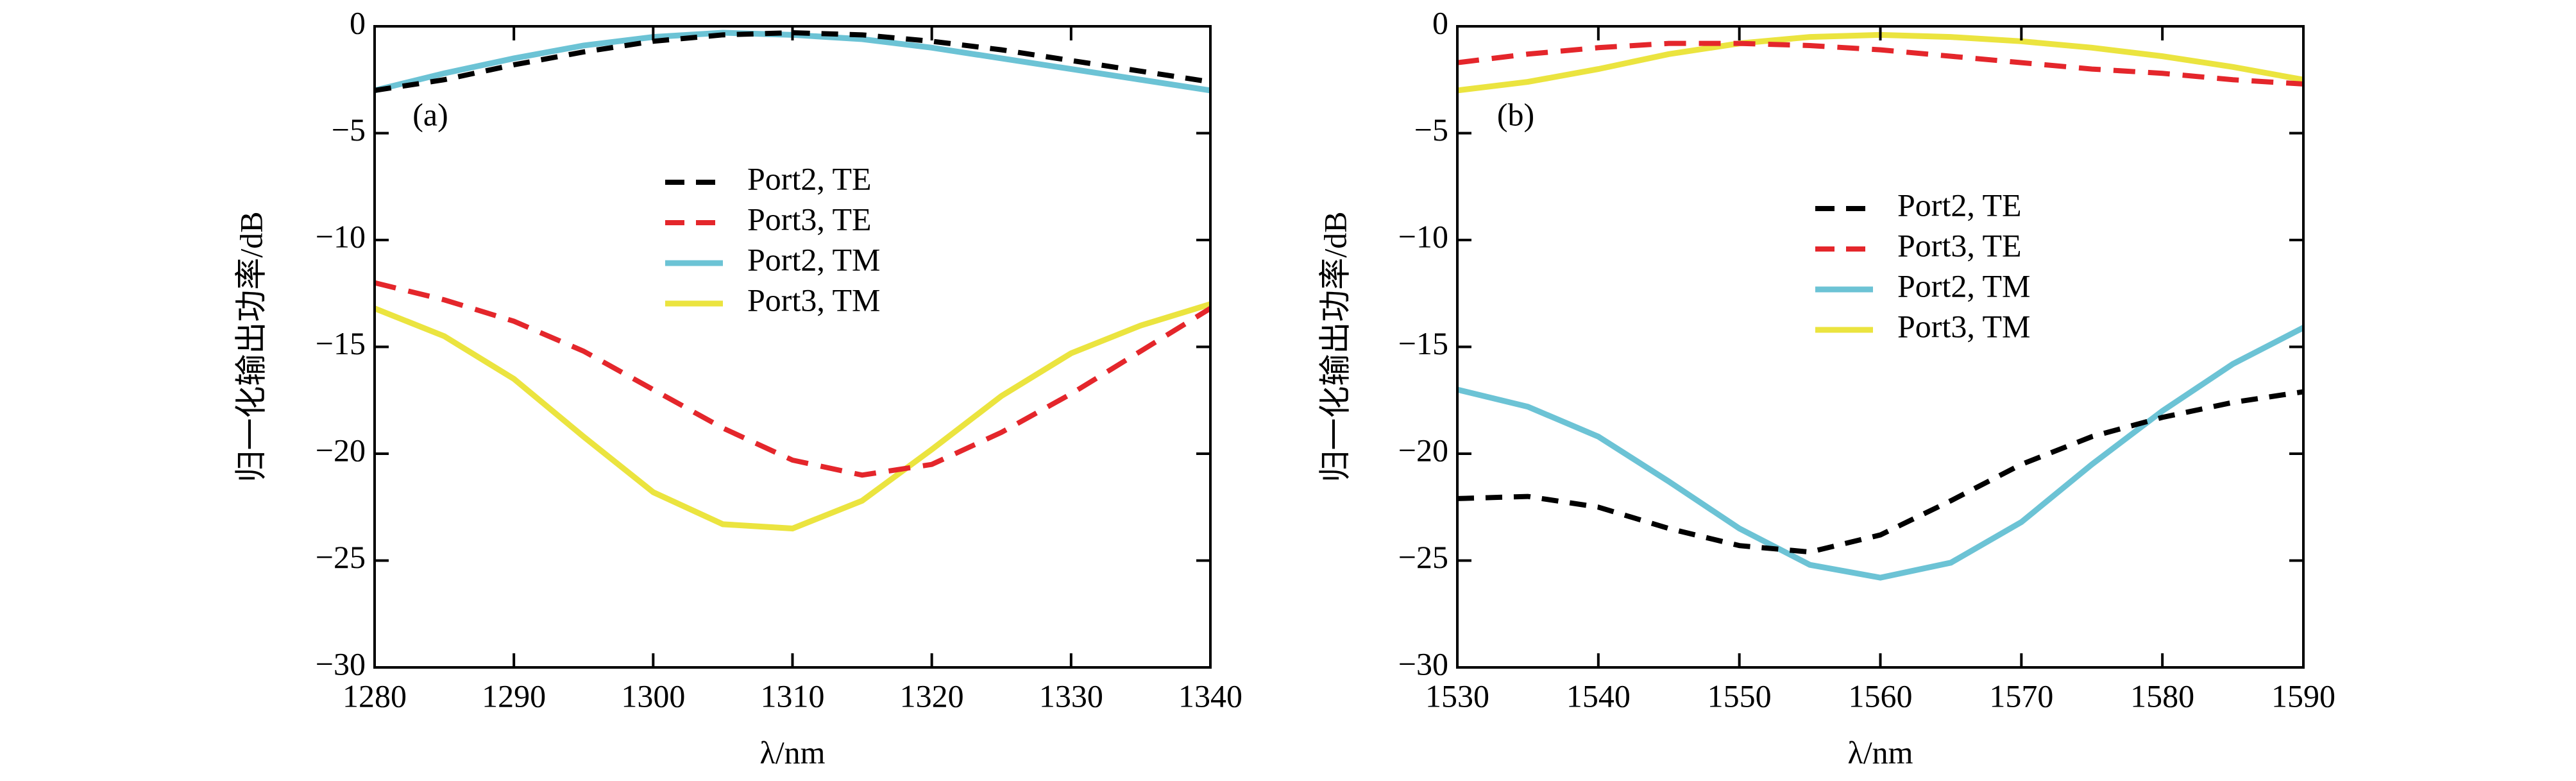 The height and width of the screenshot is (781, 2576). Describe the element at coordinates (1210, 696) in the screenshot. I see `x-tick-label: 1340` at that location.